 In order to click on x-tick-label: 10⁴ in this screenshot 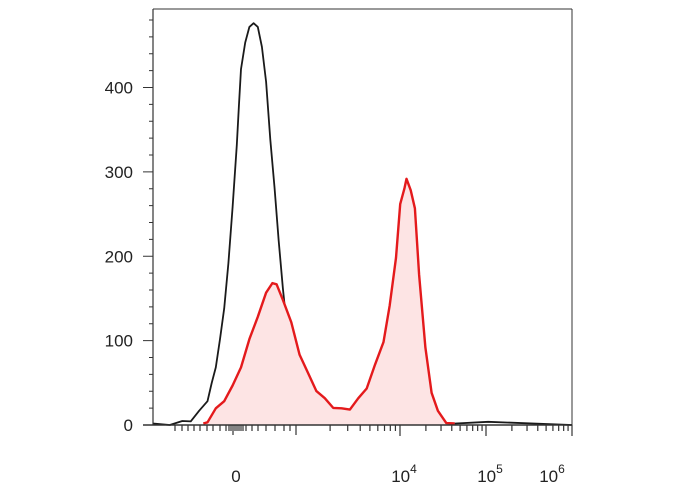, I will do `click(404, 474)`.